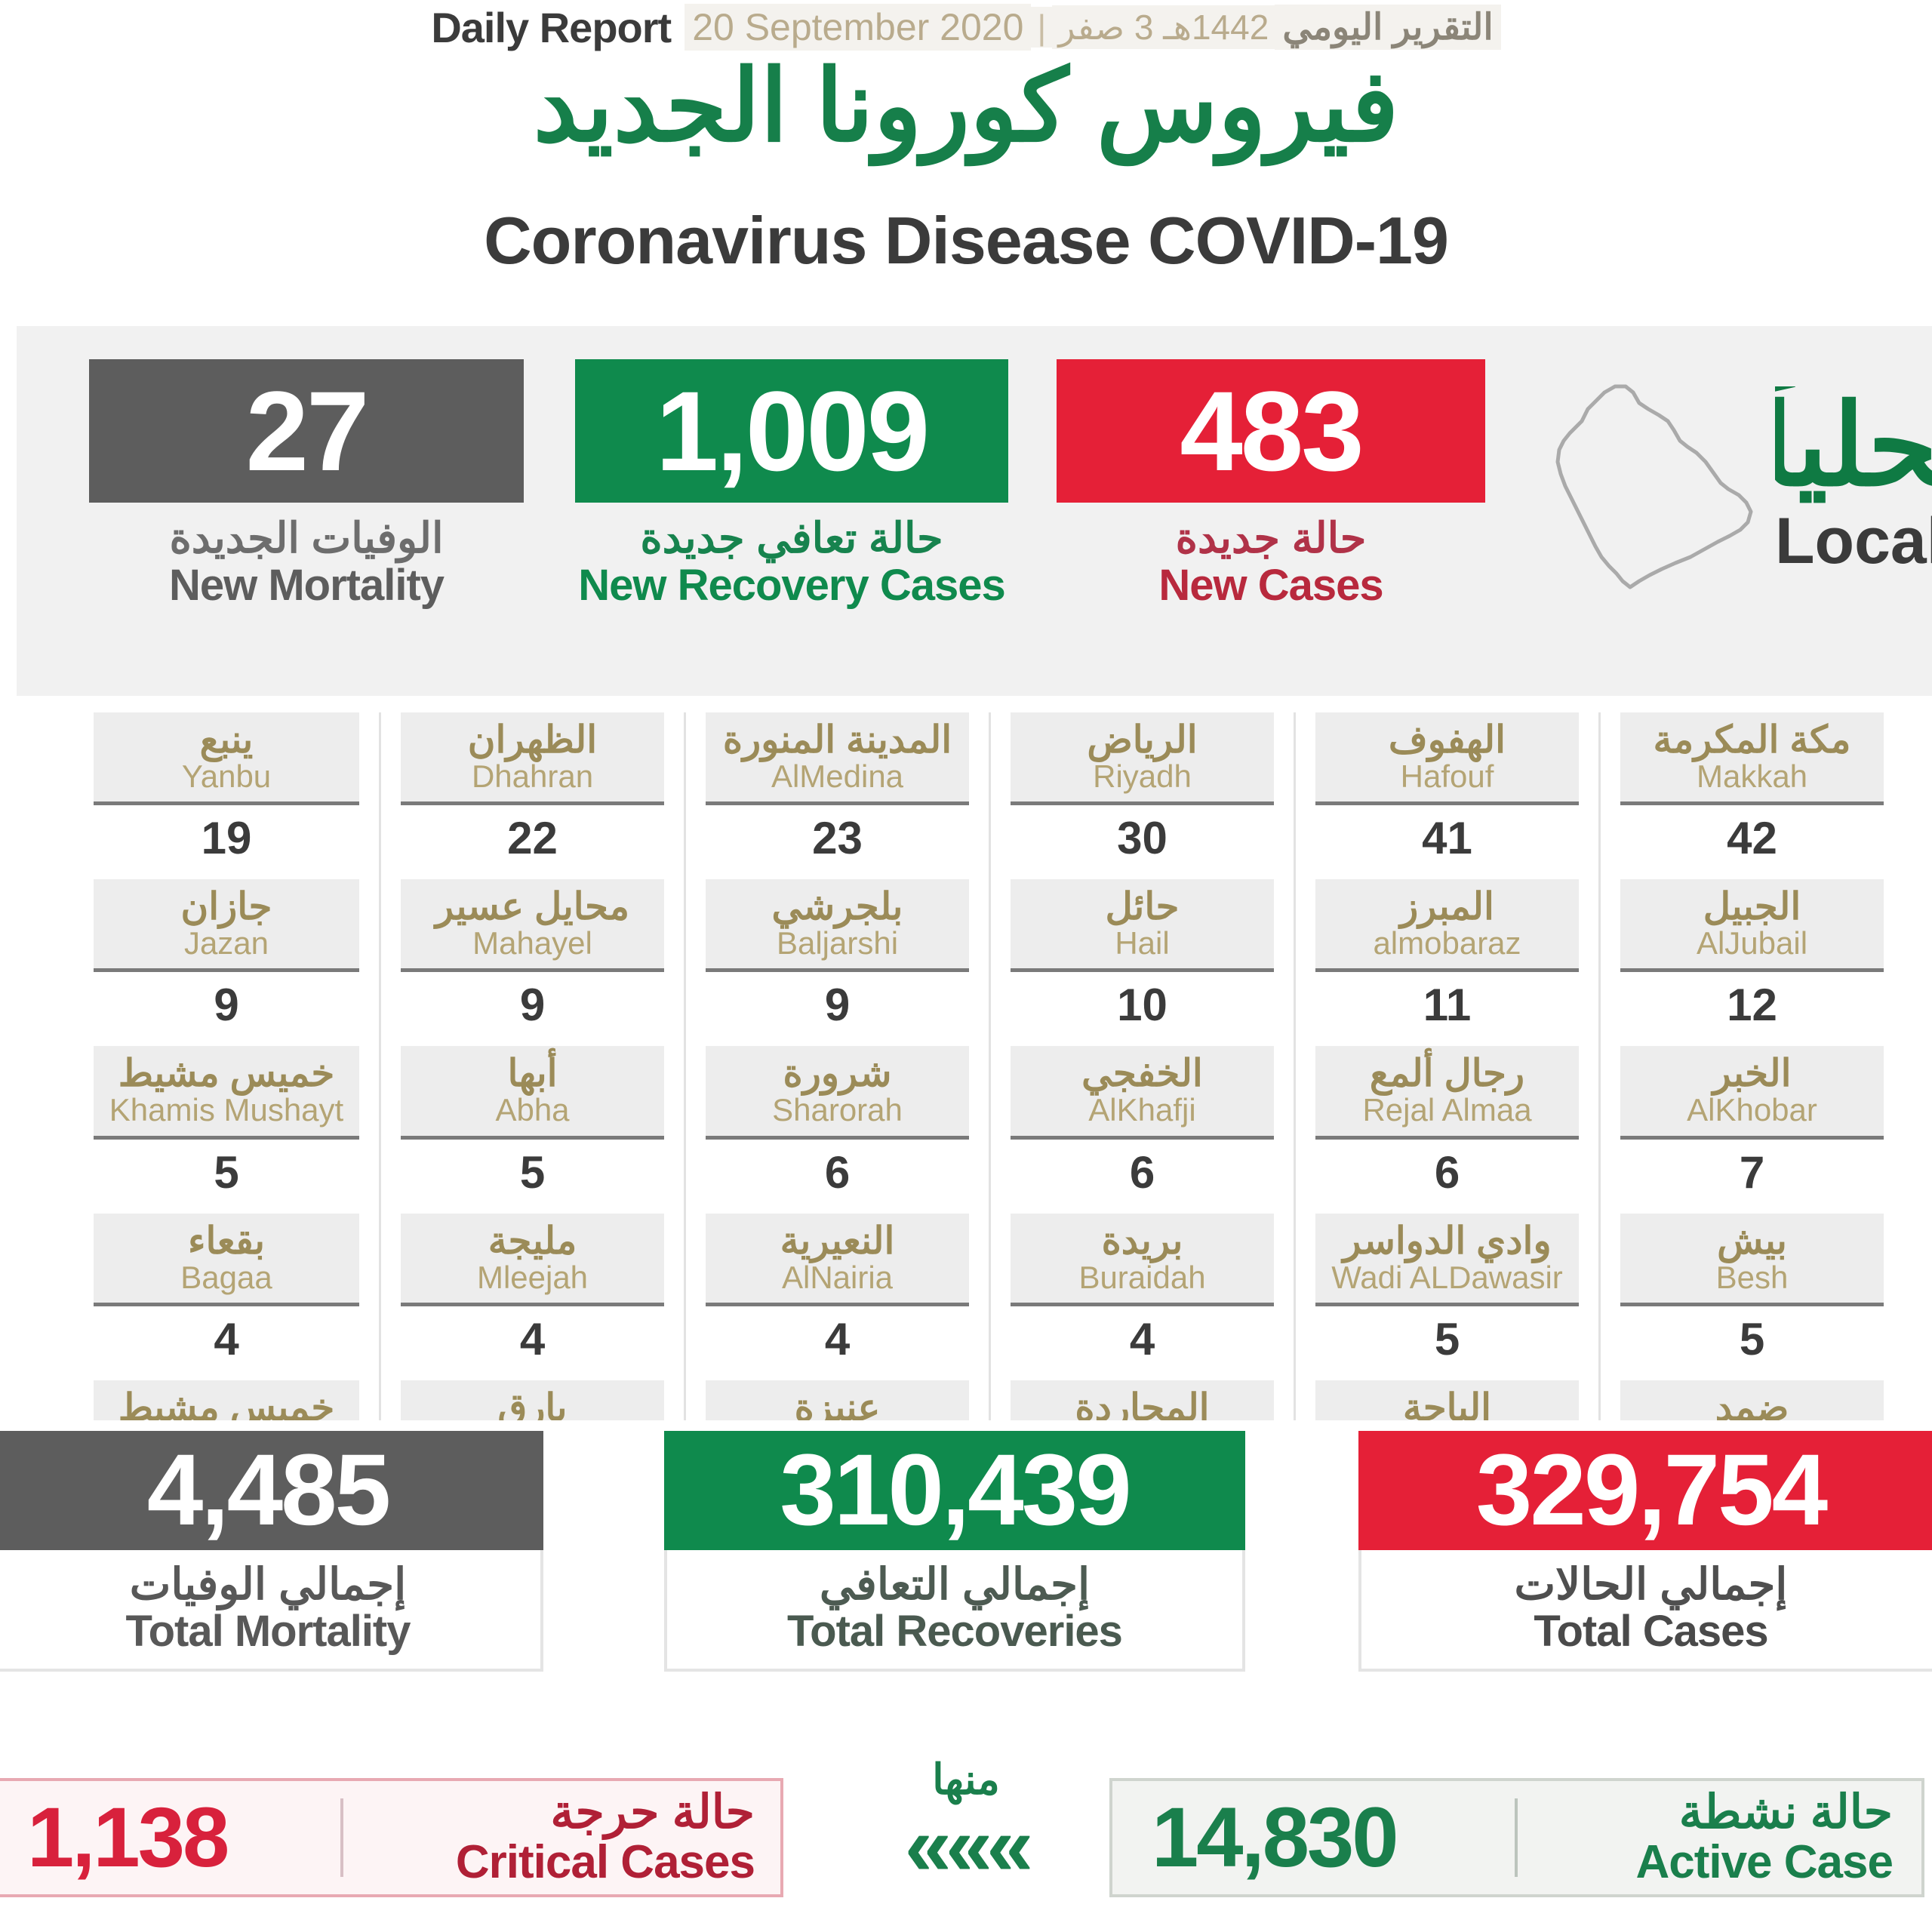  What do you see at coordinates (1142, 1403) in the screenshot?
I see `city-name-ar: المجاردة` at bounding box center [1142, 1403].